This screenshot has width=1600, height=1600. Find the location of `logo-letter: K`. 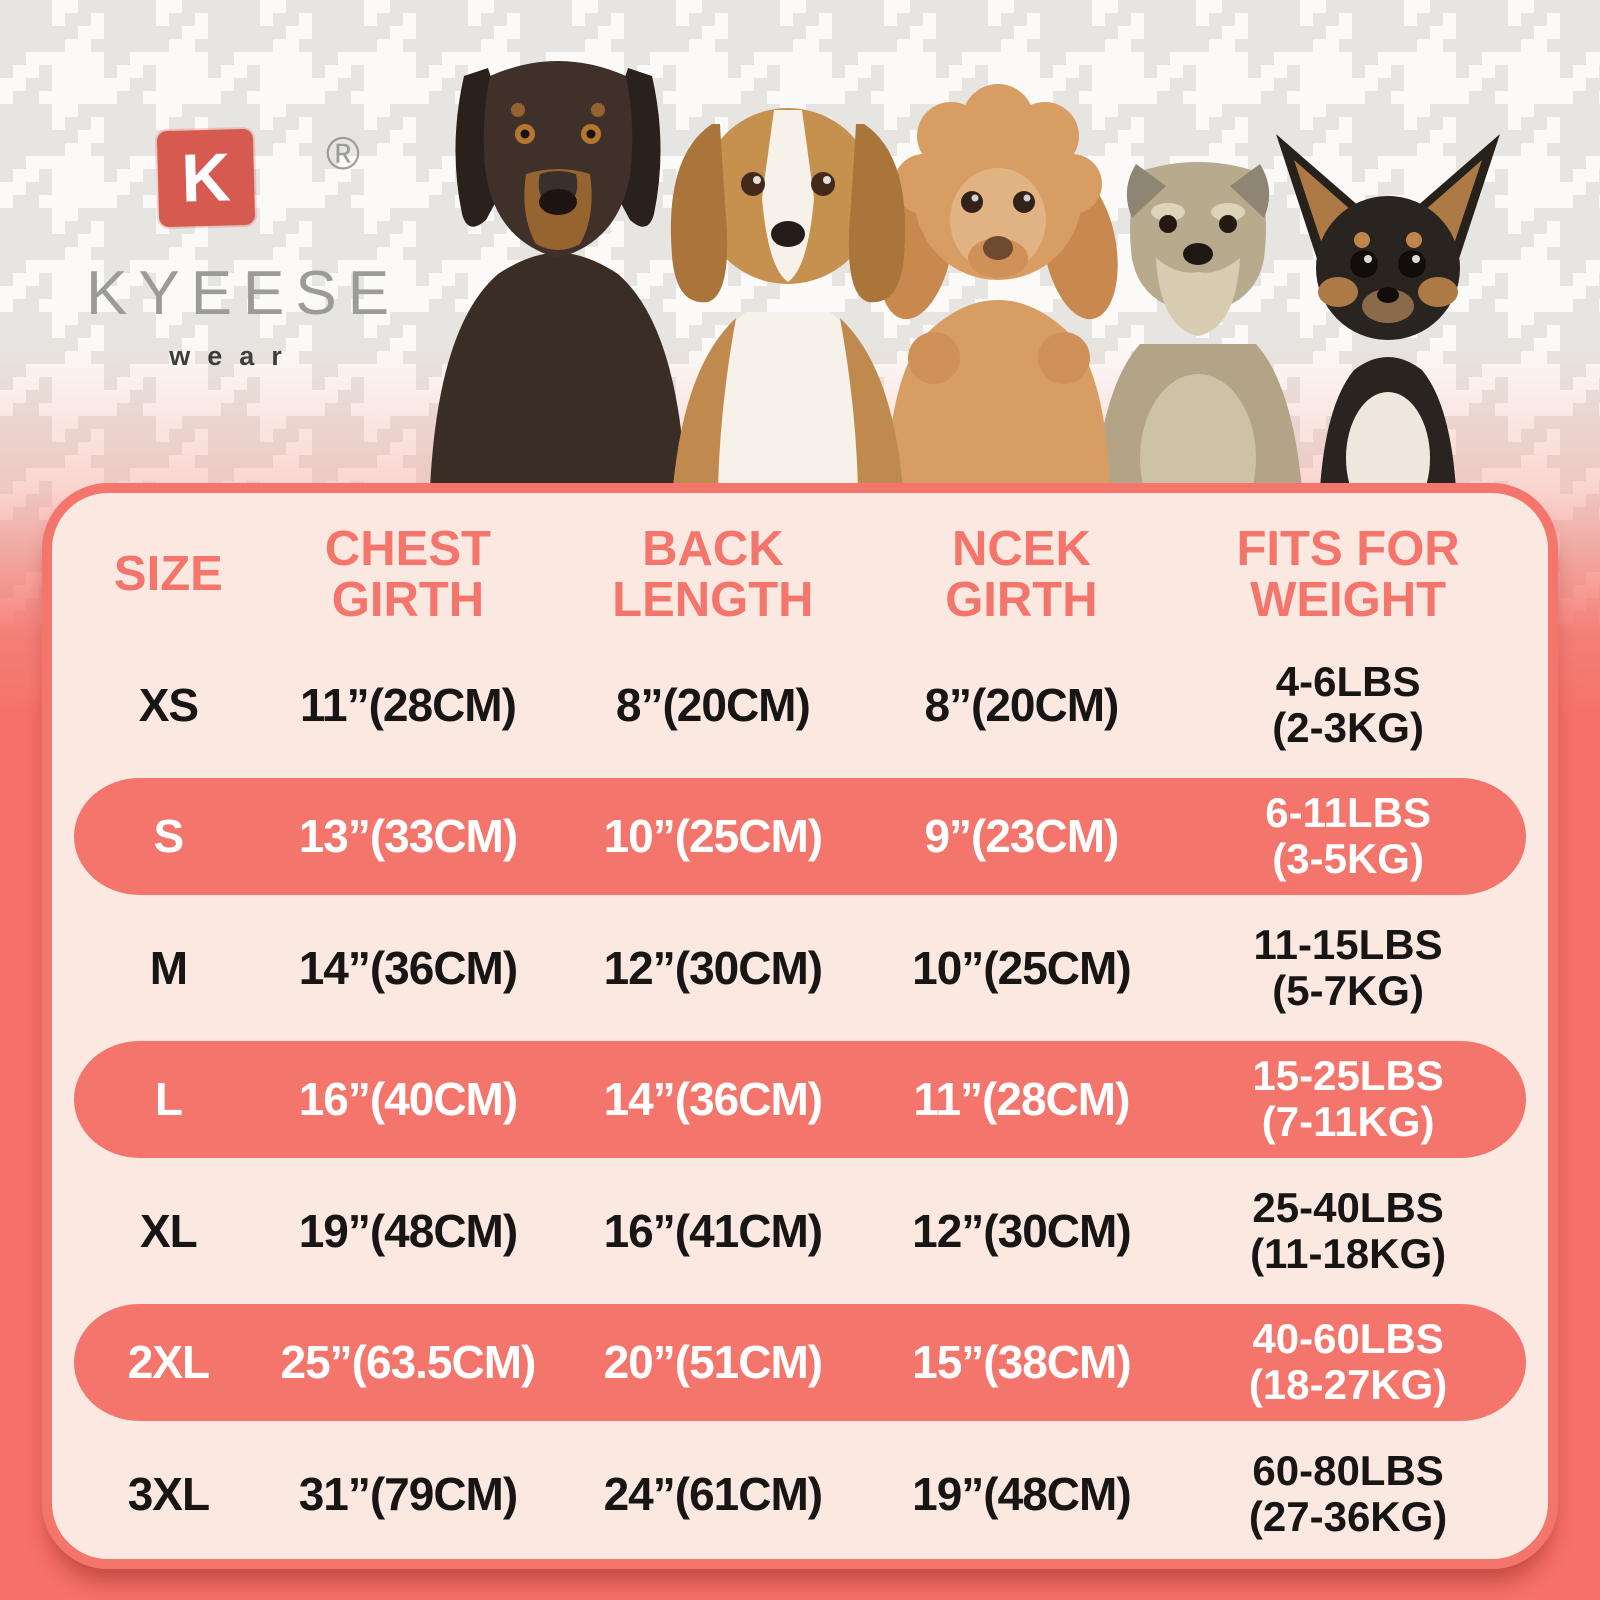

logo-letter: K is located at coordinates (206, 178).